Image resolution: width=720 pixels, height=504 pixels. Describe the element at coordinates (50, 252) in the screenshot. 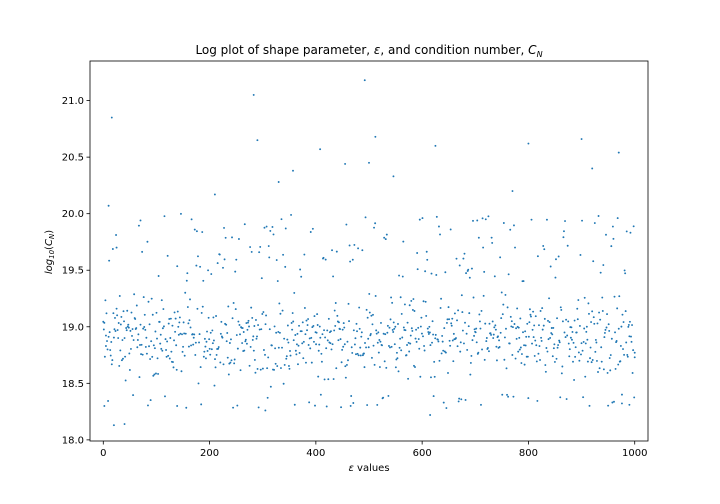

I see `y-axis-label: log10(CN)` at that location.